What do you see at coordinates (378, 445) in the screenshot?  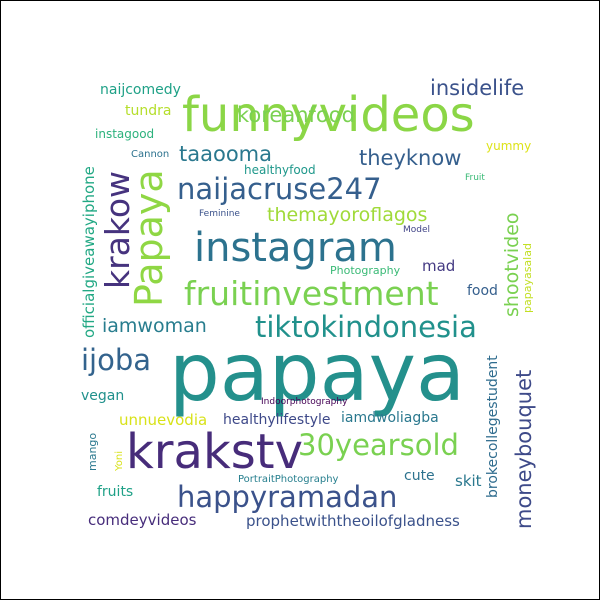 I see `word-30yearsold: 30yearsold` at bounding box center [378, 445].